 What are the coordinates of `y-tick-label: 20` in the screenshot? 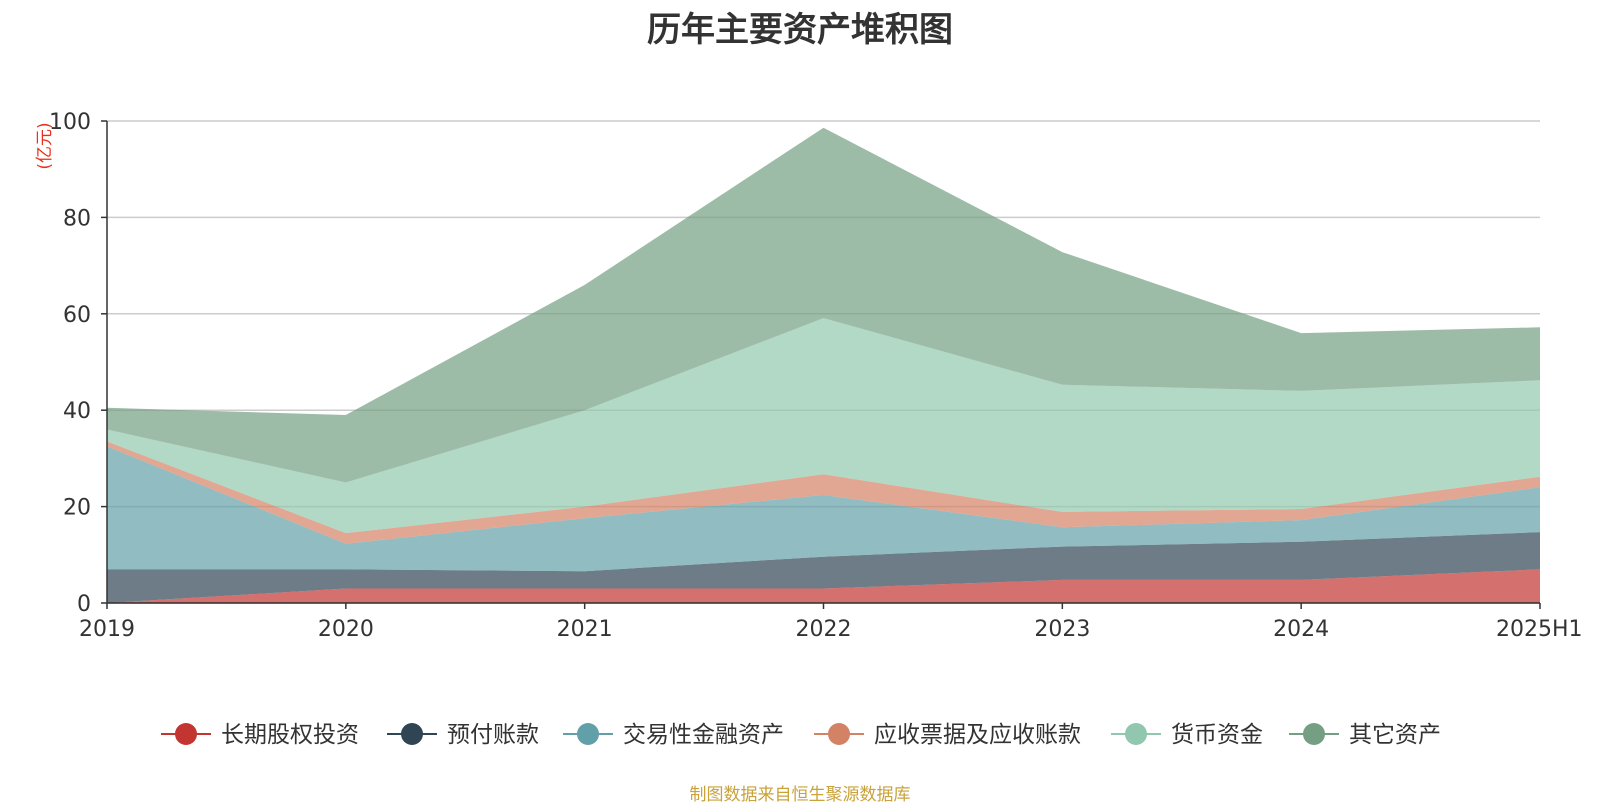 It's located at (77, 508).